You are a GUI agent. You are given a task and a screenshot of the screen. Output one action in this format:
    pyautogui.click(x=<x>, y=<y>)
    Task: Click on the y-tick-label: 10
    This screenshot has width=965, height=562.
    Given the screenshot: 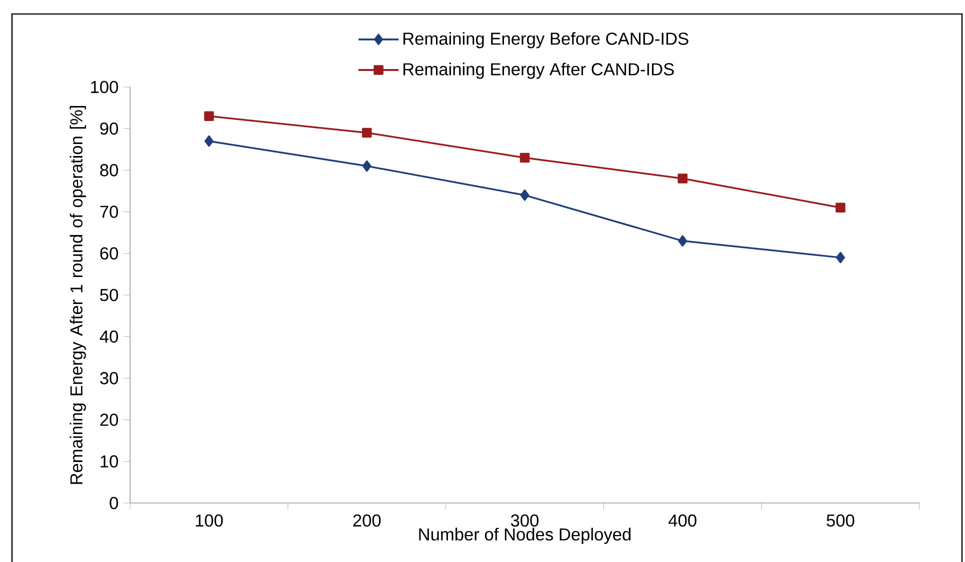 What is the action you would take?
    pyautogui.click(x=109, y=461)
    